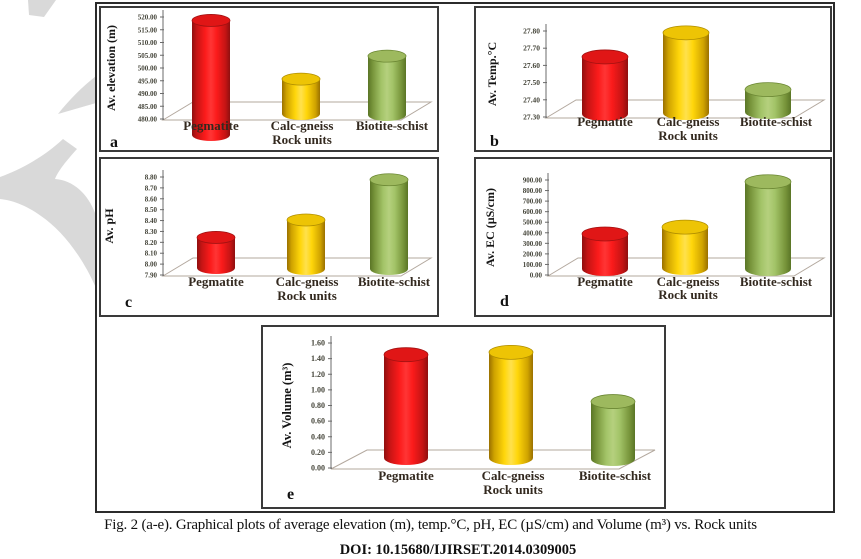 Image resolution: width=861 pixels, height=559 pixels. Describe the element at coordinates (151, 210) in the screenshot. I see `y-tick-label: 8.50` at that location.